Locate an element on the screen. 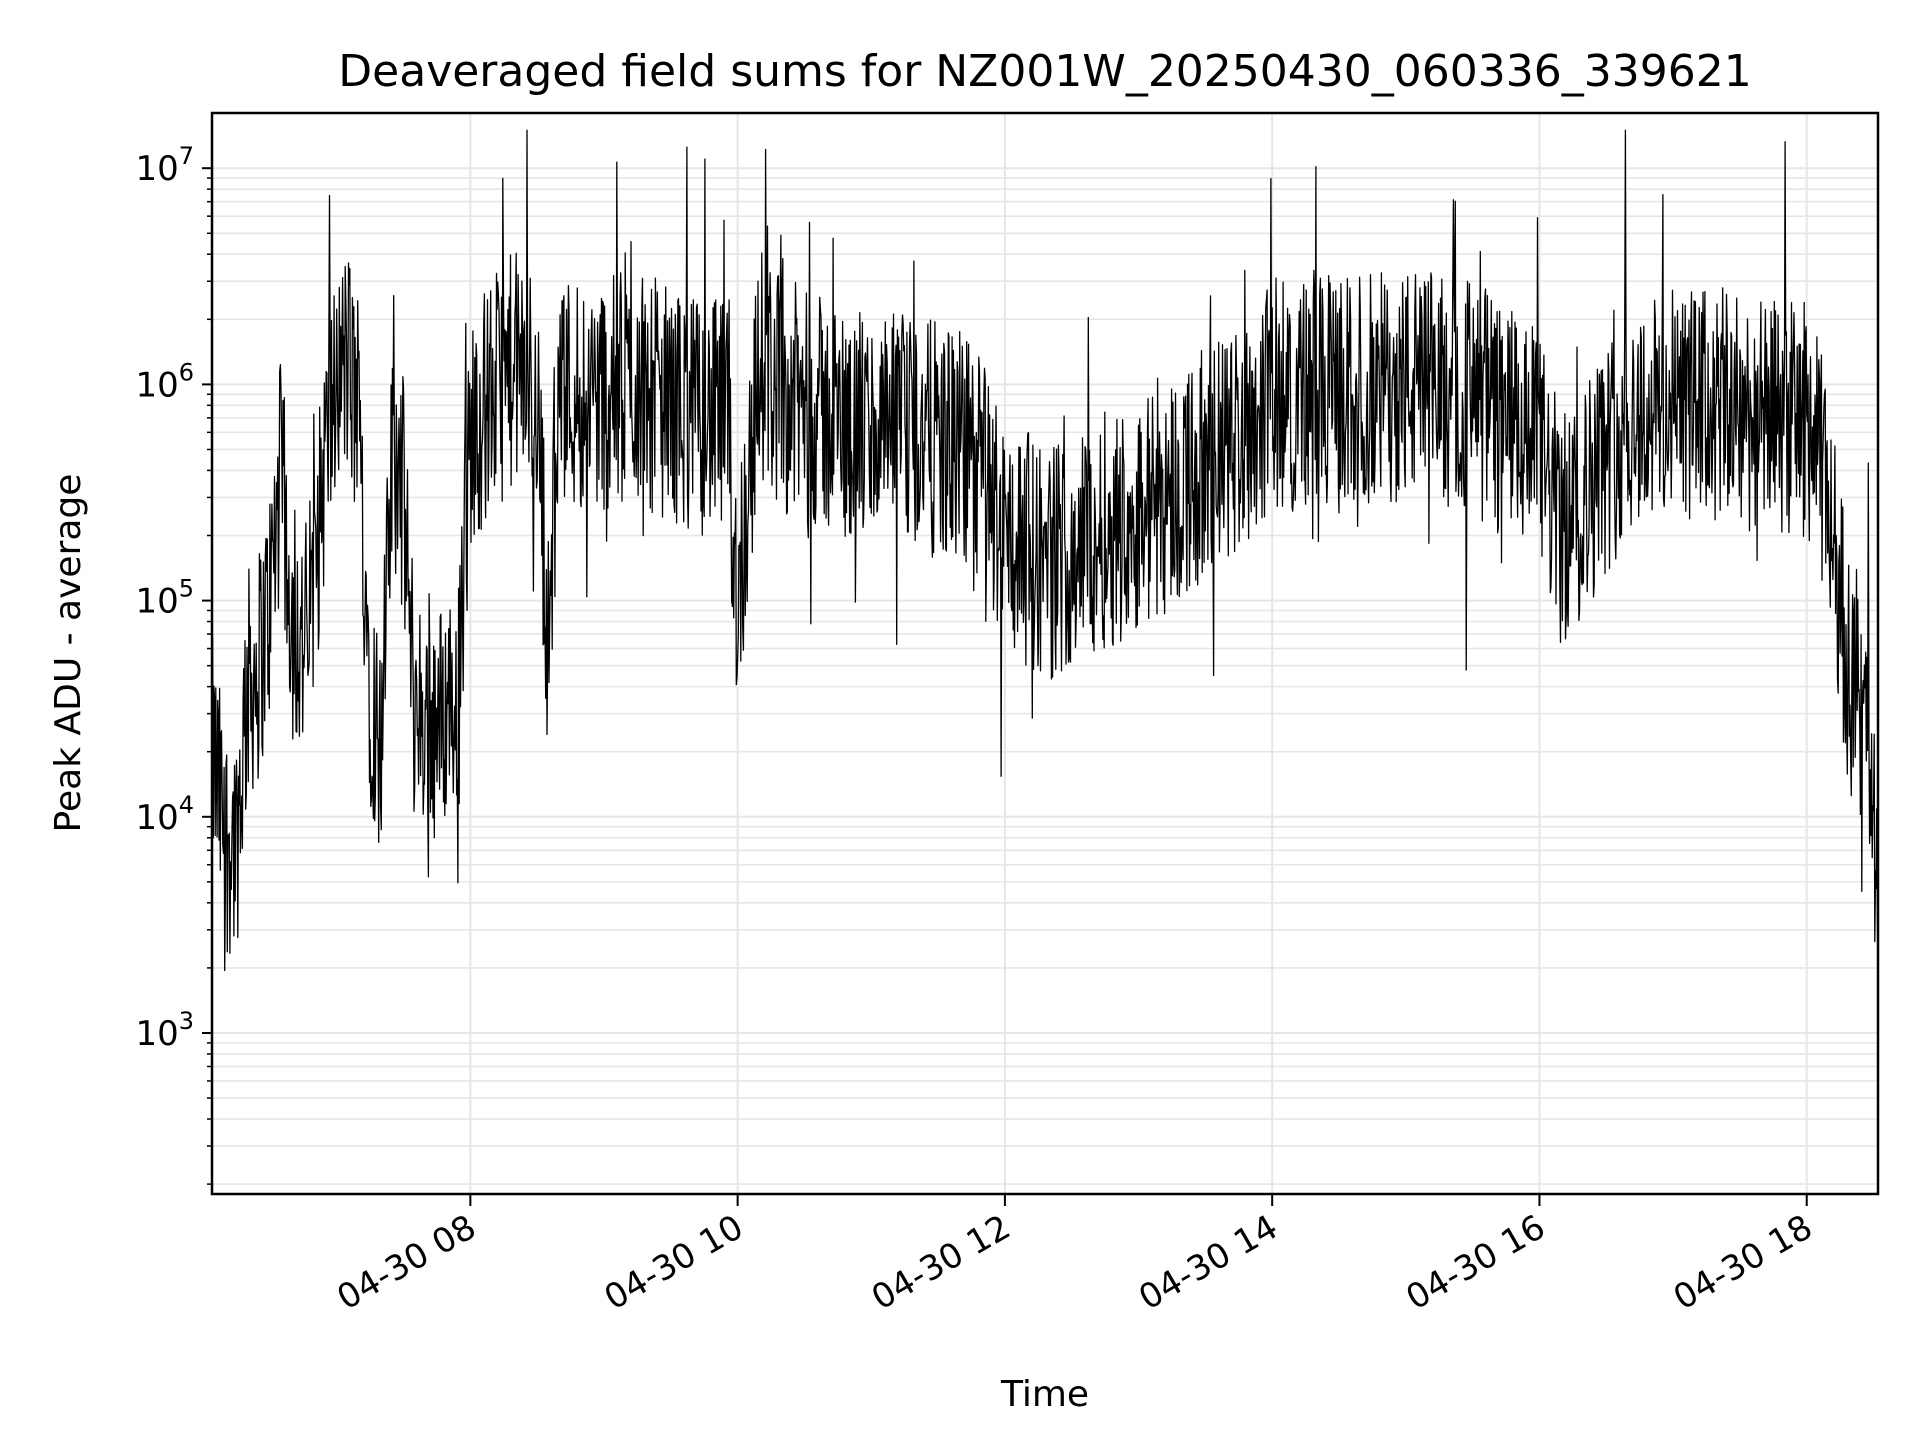 This screenshot has height=1440, width=1920. y-axis-title: Peak ADU - average is located at coordinates (68, 653).